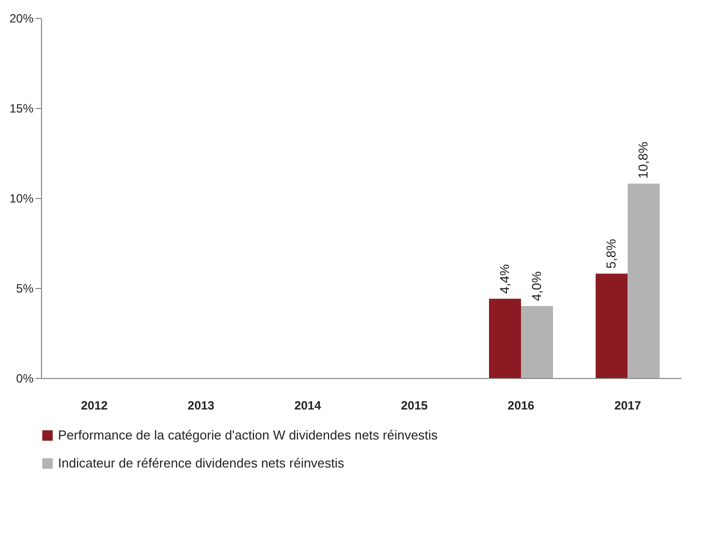 The width and height of the screenshot is (718, 540). What do you see at coordinates (201, 463) in the screenshot?
I see `legend-label: Indicateur de référence dividendes nets réinvestis` at bounding box center [201, 463].